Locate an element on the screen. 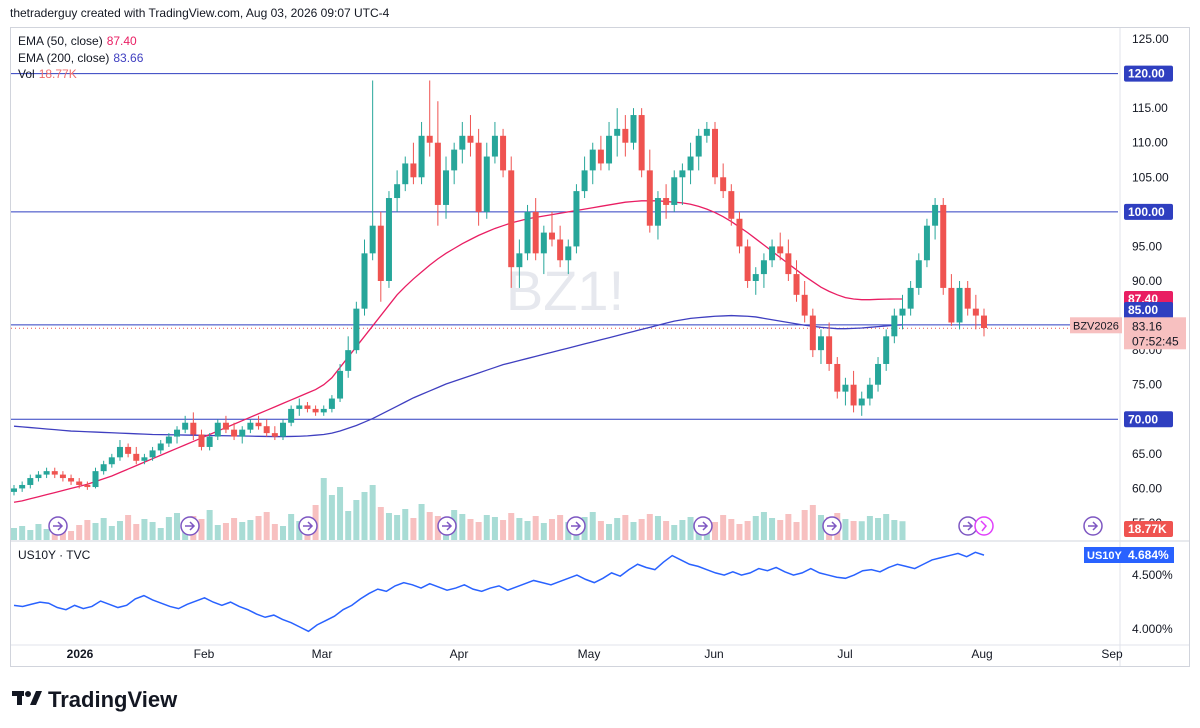  ticker-badge-text: BZV2026 is located at coordinates (1096, 326).